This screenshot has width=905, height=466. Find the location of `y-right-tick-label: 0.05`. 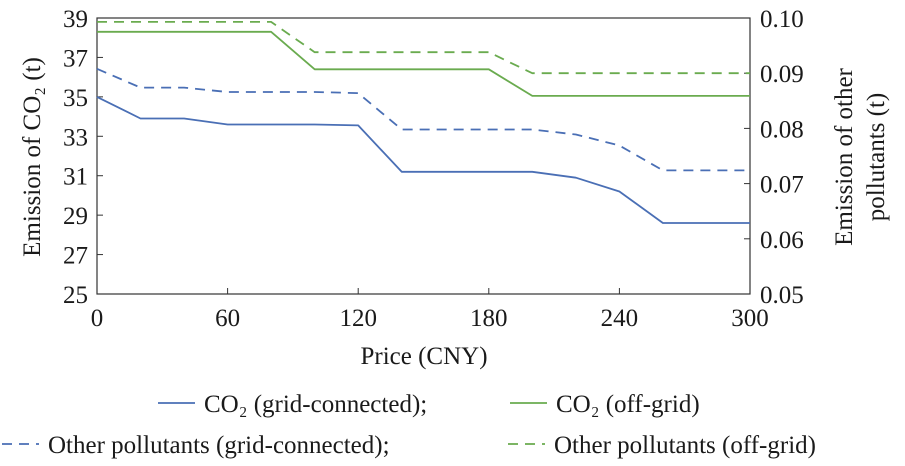

y-right-tick-label: 0.05 is located at coordinates (782, 295).